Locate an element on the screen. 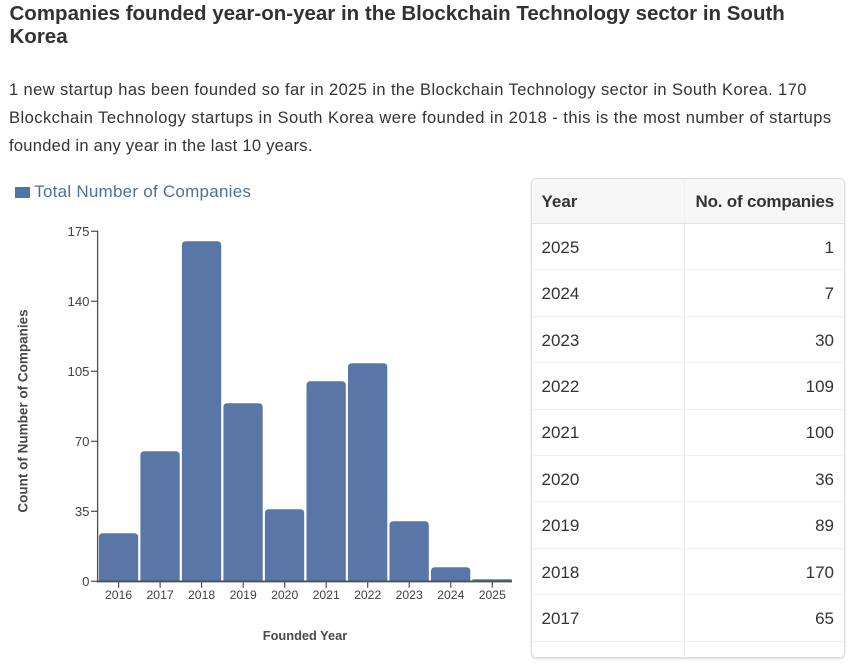  svg-text: 0 is located at coordinates (85, 581).